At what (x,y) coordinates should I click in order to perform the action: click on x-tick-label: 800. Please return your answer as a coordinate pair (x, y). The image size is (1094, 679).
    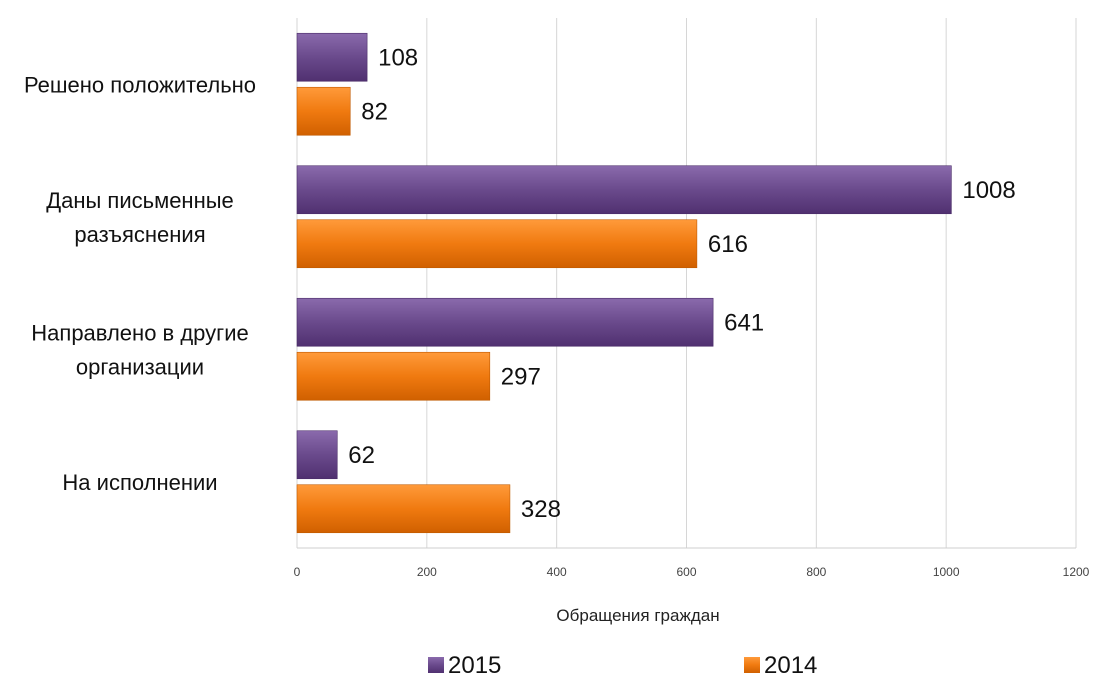
    Looking at the image, I should click on (816, 572).